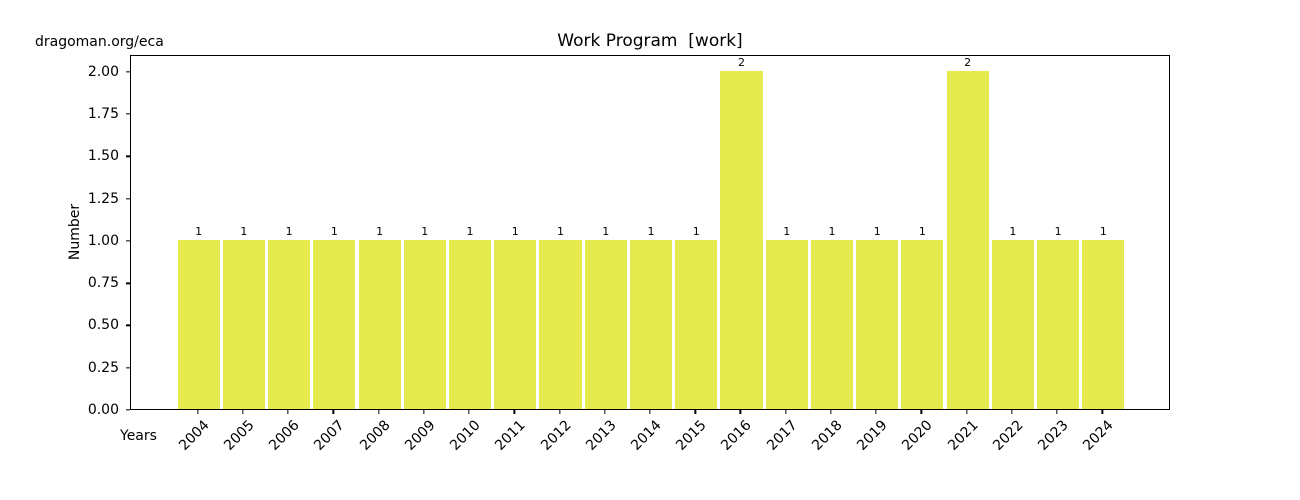  I want to click on bar-2024, so click(1103, 324).